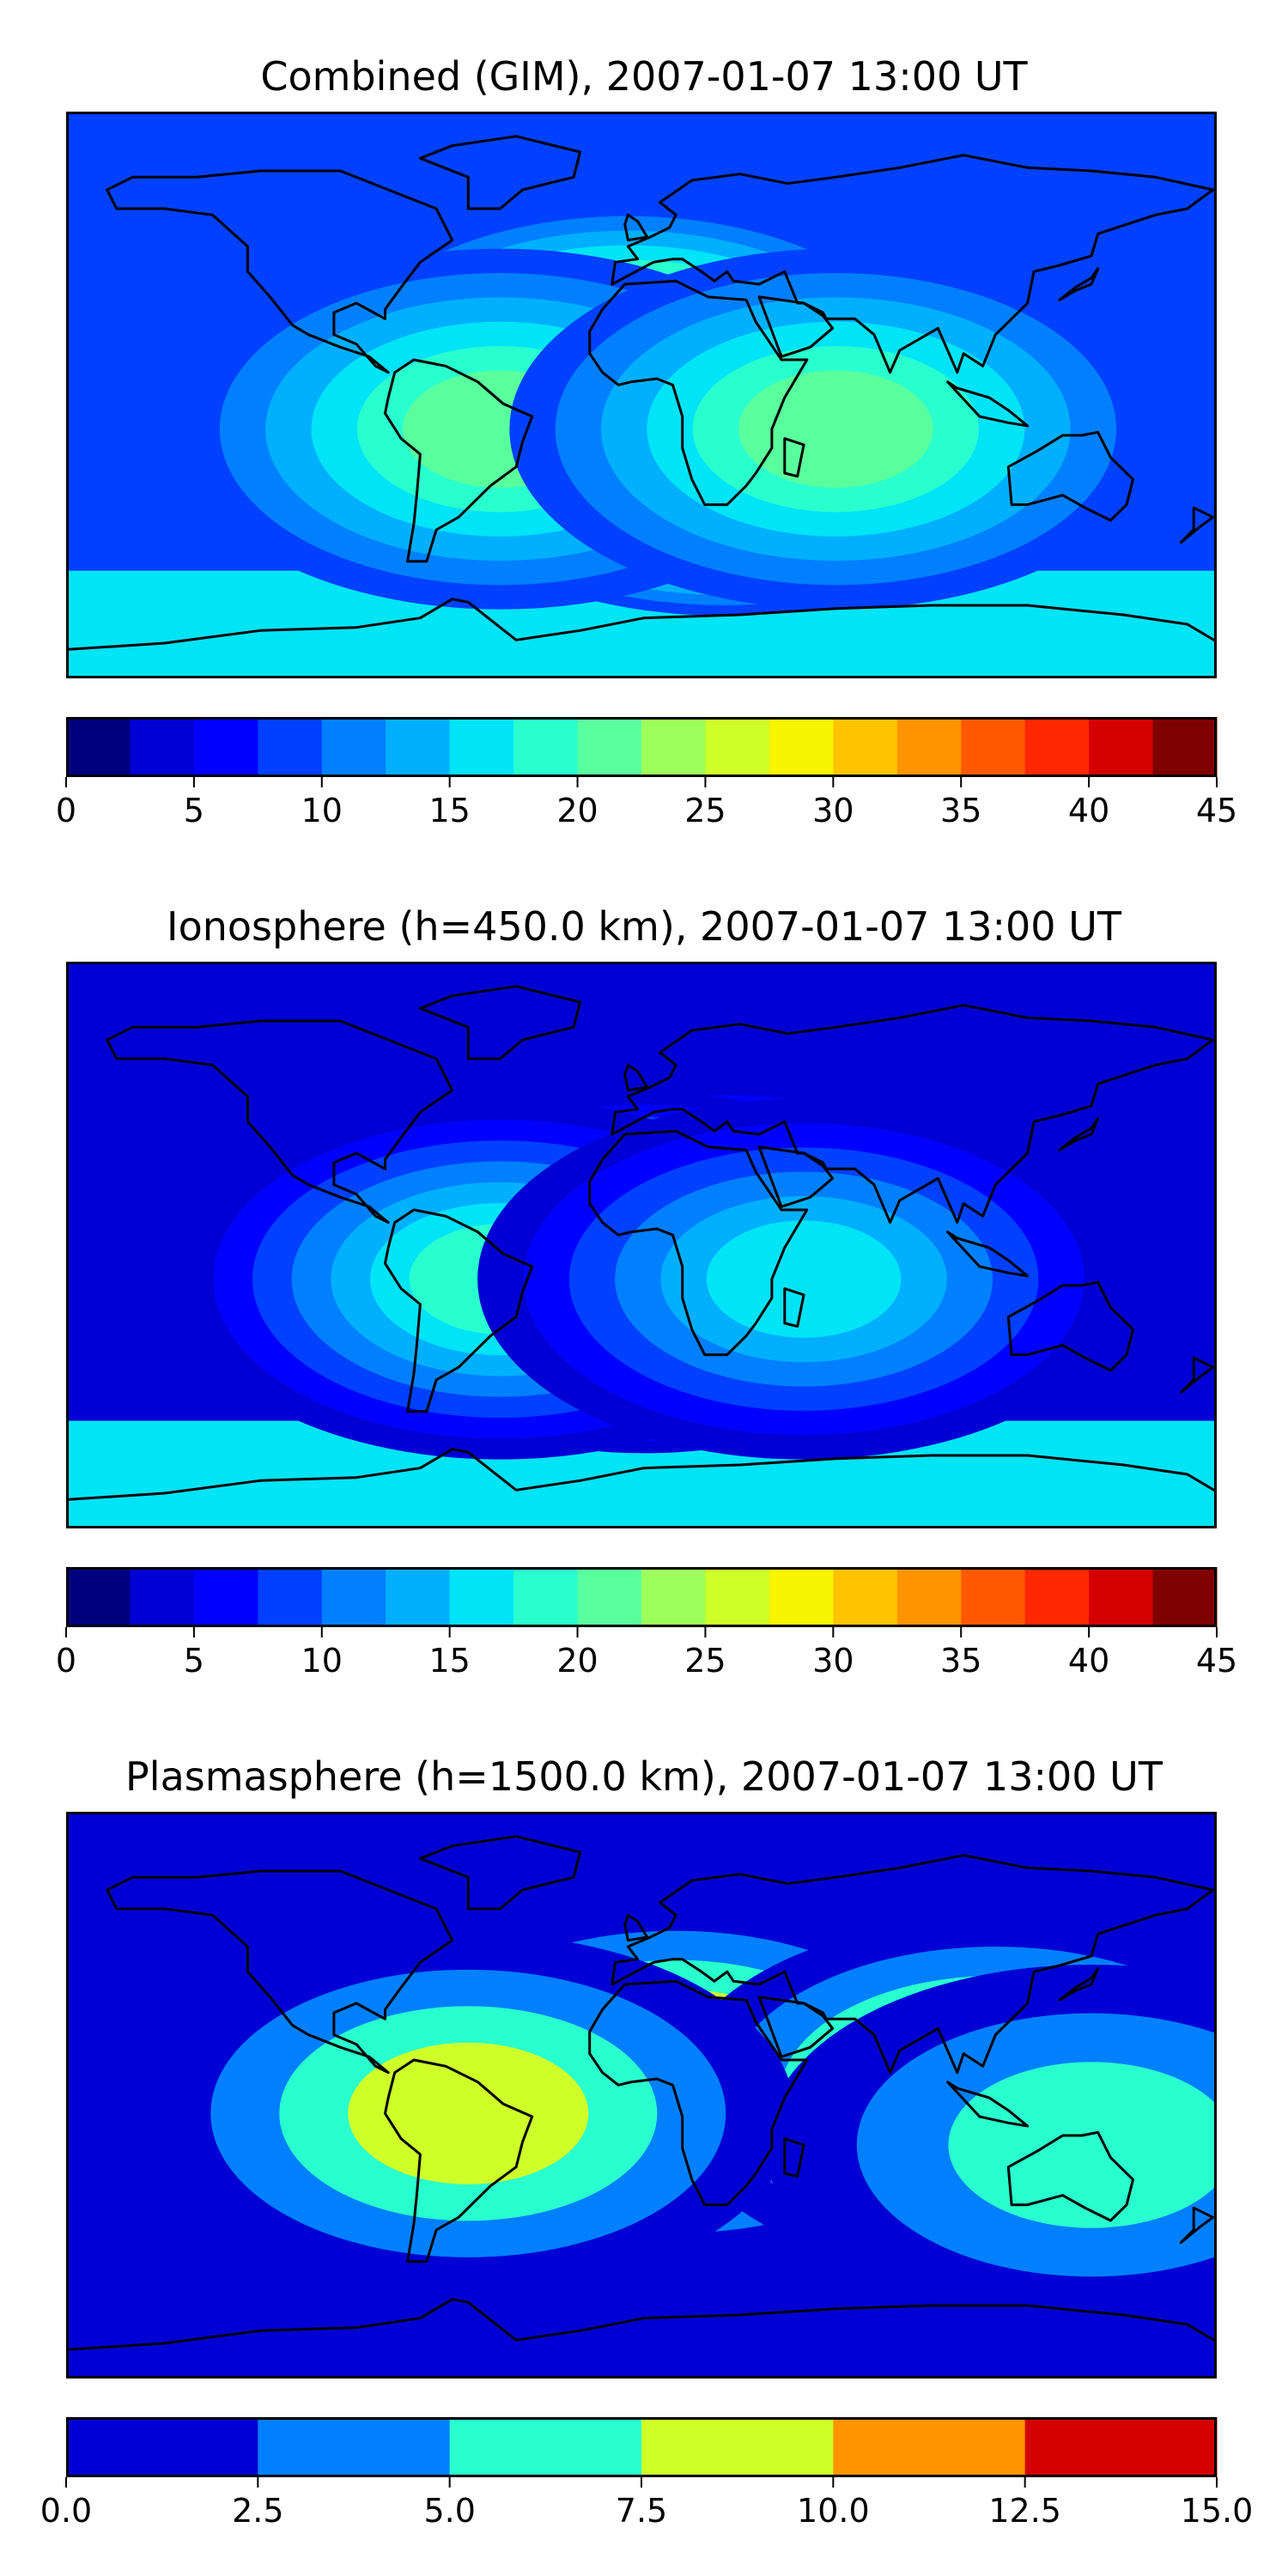 The image size is (1288, 2576). What do you see at coordinates (705, 1661) in the screenshot?
I see `colorbar-tick-label: 25` at bounding box center [705, 1661].